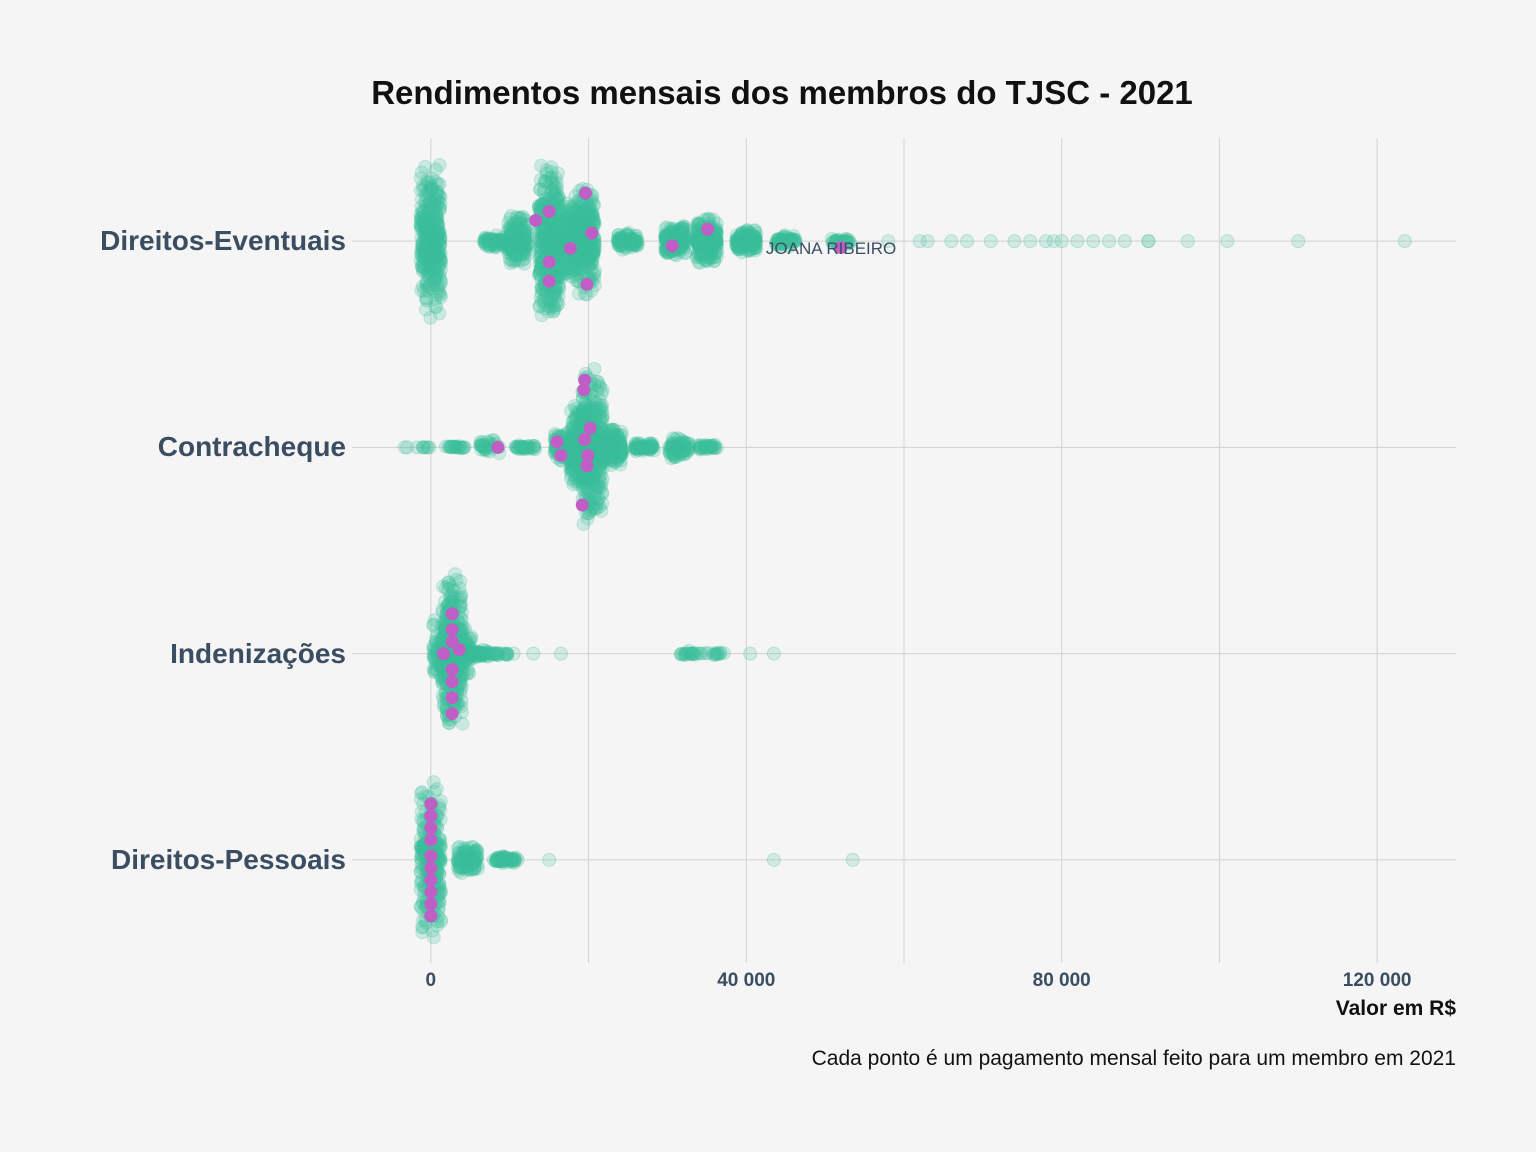 The width and height of the screenshot is (1536, 1152). I want to click on x-tick-label: 0, so click(431, 980).